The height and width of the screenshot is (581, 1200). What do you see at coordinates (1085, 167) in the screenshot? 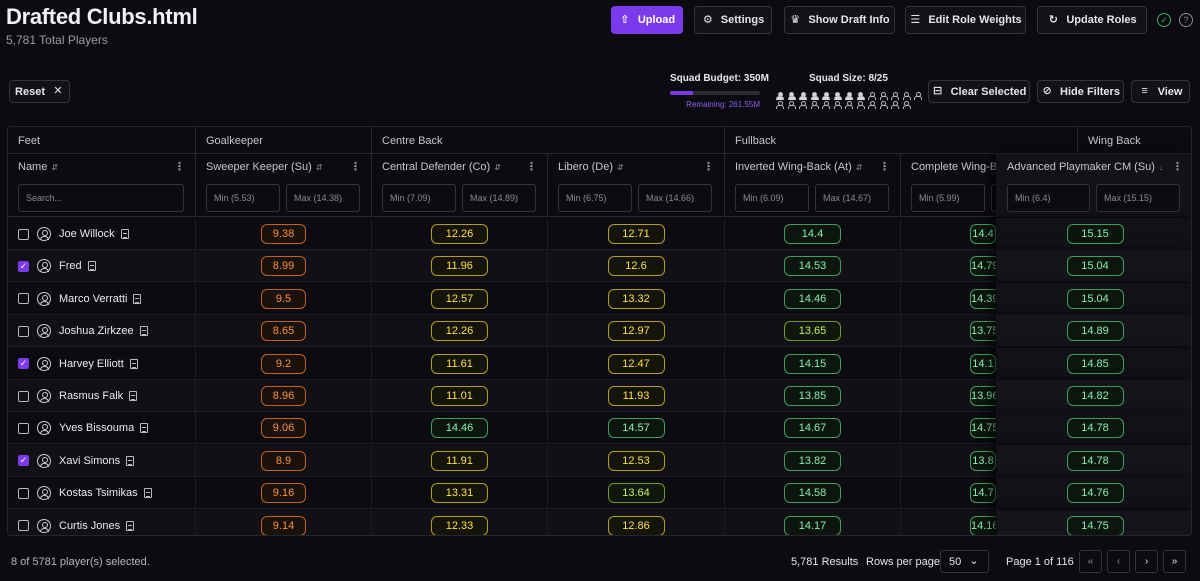
I see `sort-advanced-playmaker: Advanced Playmaker CM (Su) ↓` at bounding box center [1085, 167].